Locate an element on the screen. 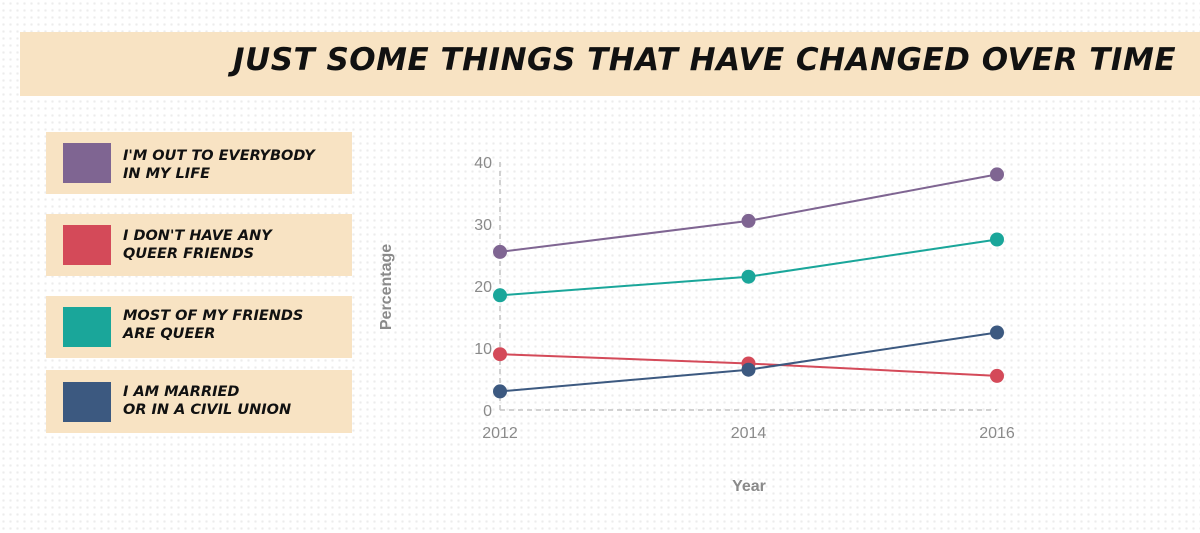  legend-label: I DON'T HAVE ANY QUEER FRIENDS is located at coordinates (197, 245).